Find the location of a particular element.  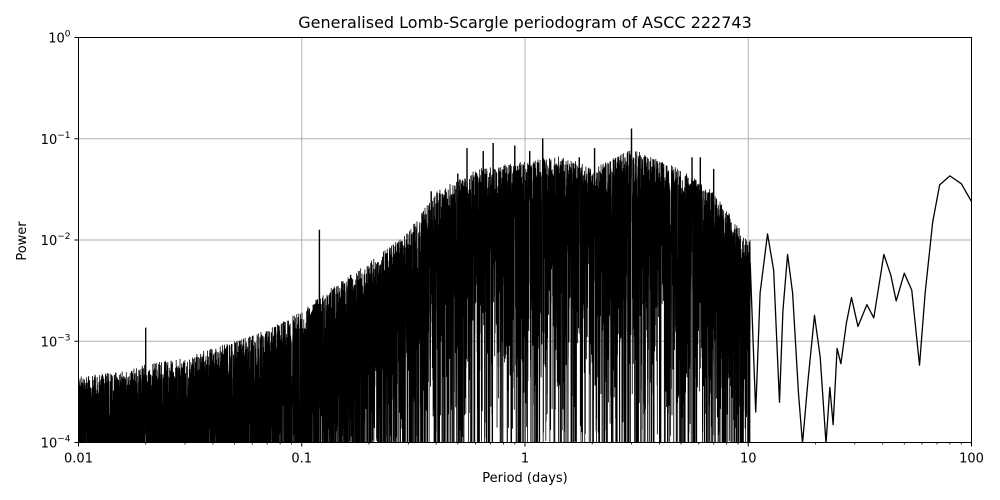

x-axis-label: Period (days) is located at coordinates (525, 478).